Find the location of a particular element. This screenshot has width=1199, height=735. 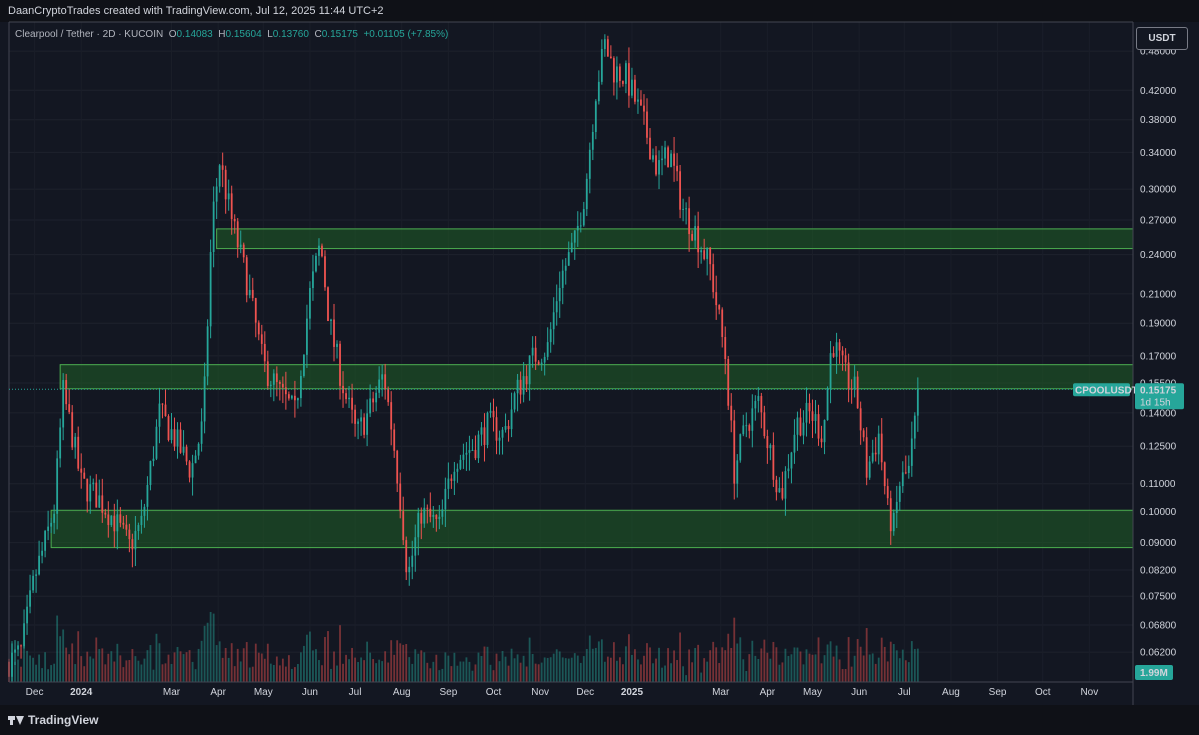

volume-tag: 1.99M is located at coordinates (1154, 672).